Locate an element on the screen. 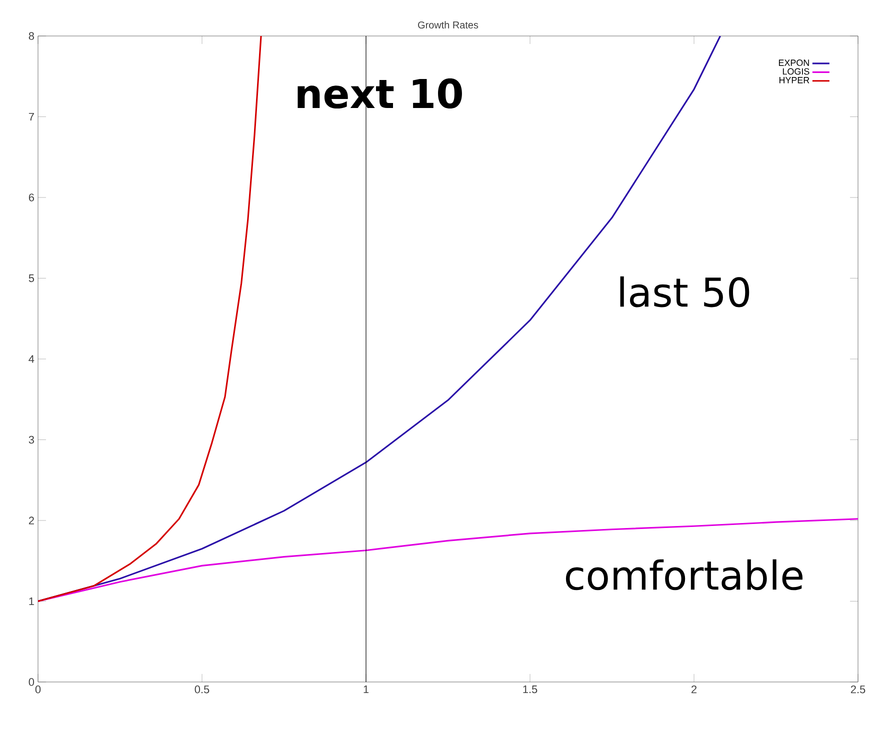 Image resolution: width=891 pixels, height=731 pixels. y-tick-label: 3 is located at coordinates (31, 440).